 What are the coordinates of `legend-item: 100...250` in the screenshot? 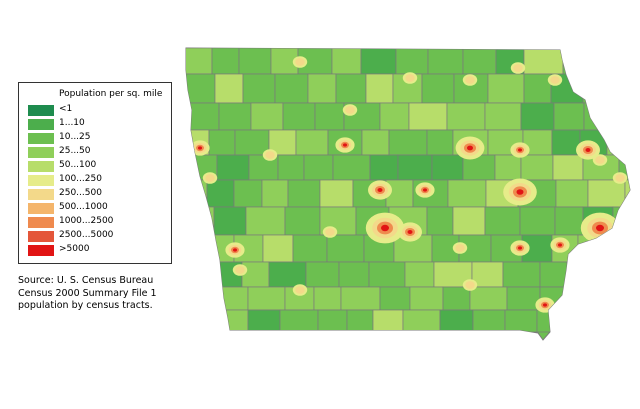 It's located at (98, 181).